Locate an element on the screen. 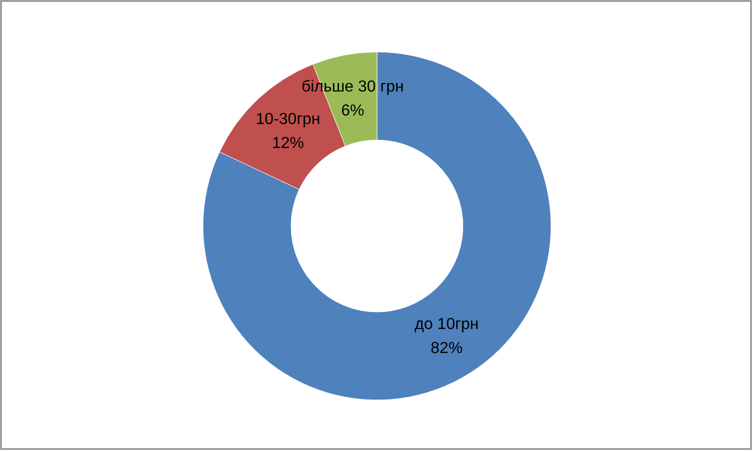 Image resolution: width=753 pixels, height=451 pixels. slice-label: 10-30грн is located at coordinates (288, 119).